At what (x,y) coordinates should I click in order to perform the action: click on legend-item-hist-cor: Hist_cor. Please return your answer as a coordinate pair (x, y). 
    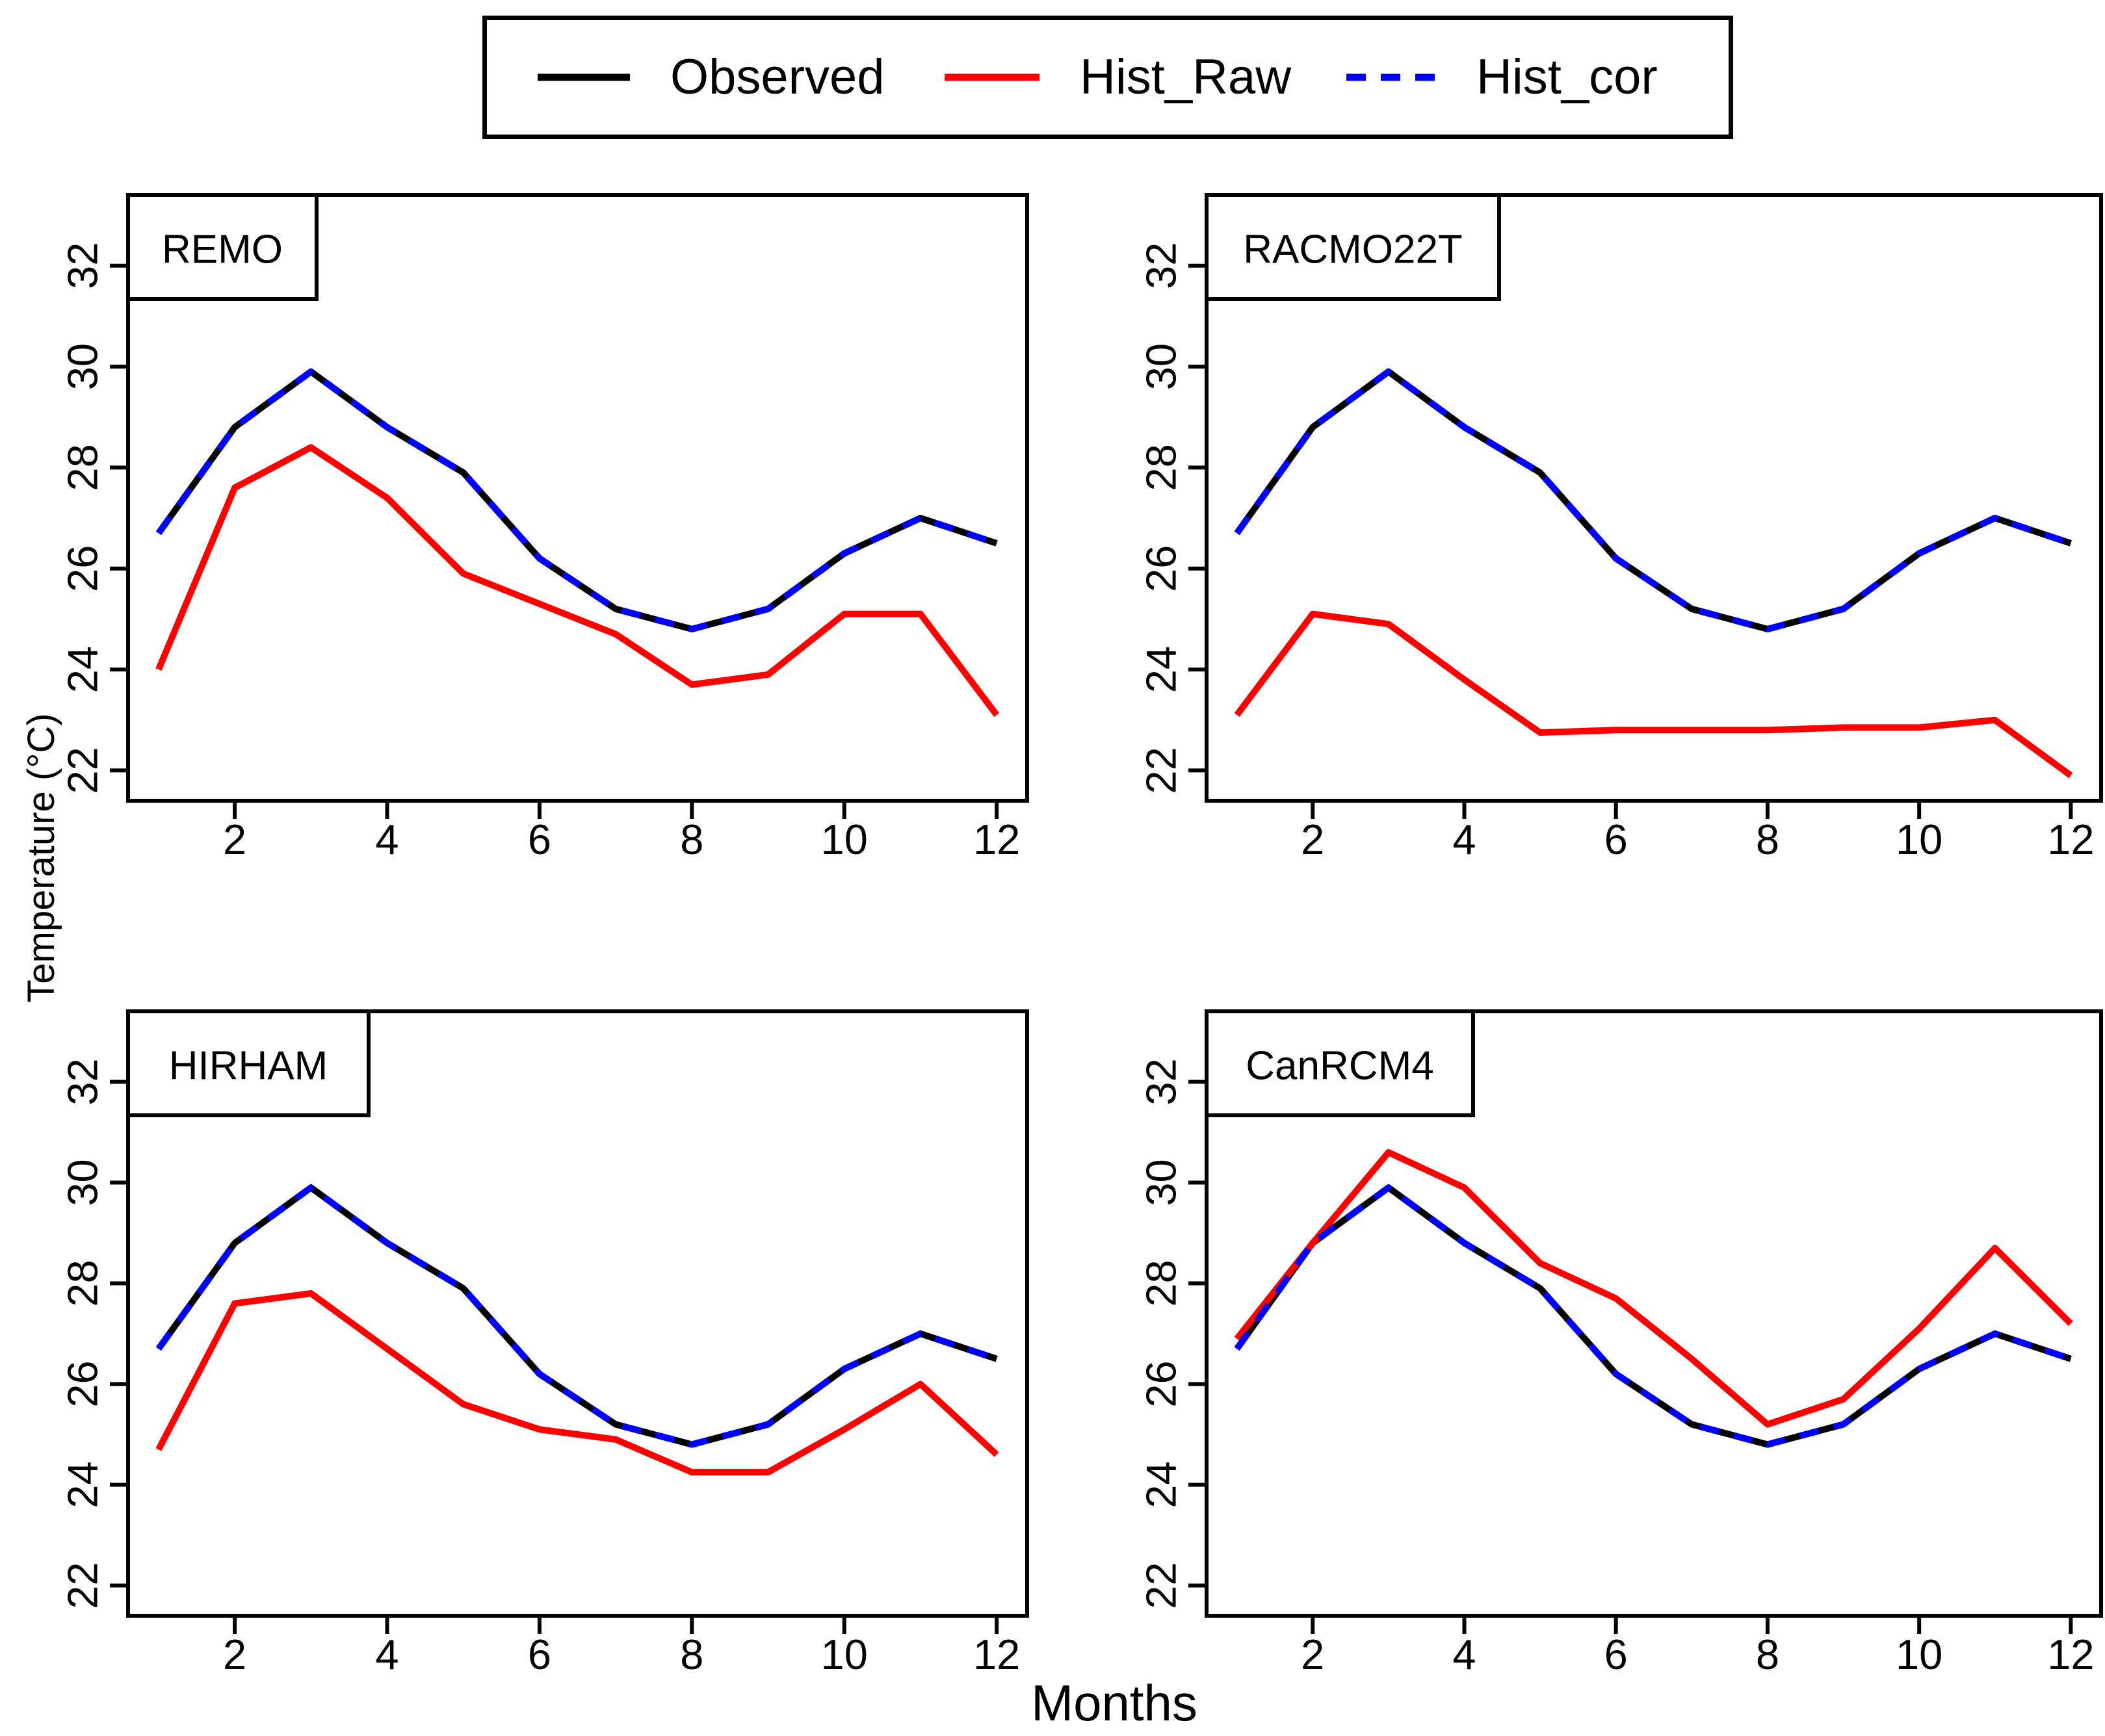
    Looking at the image, I should click on (1502, 77).